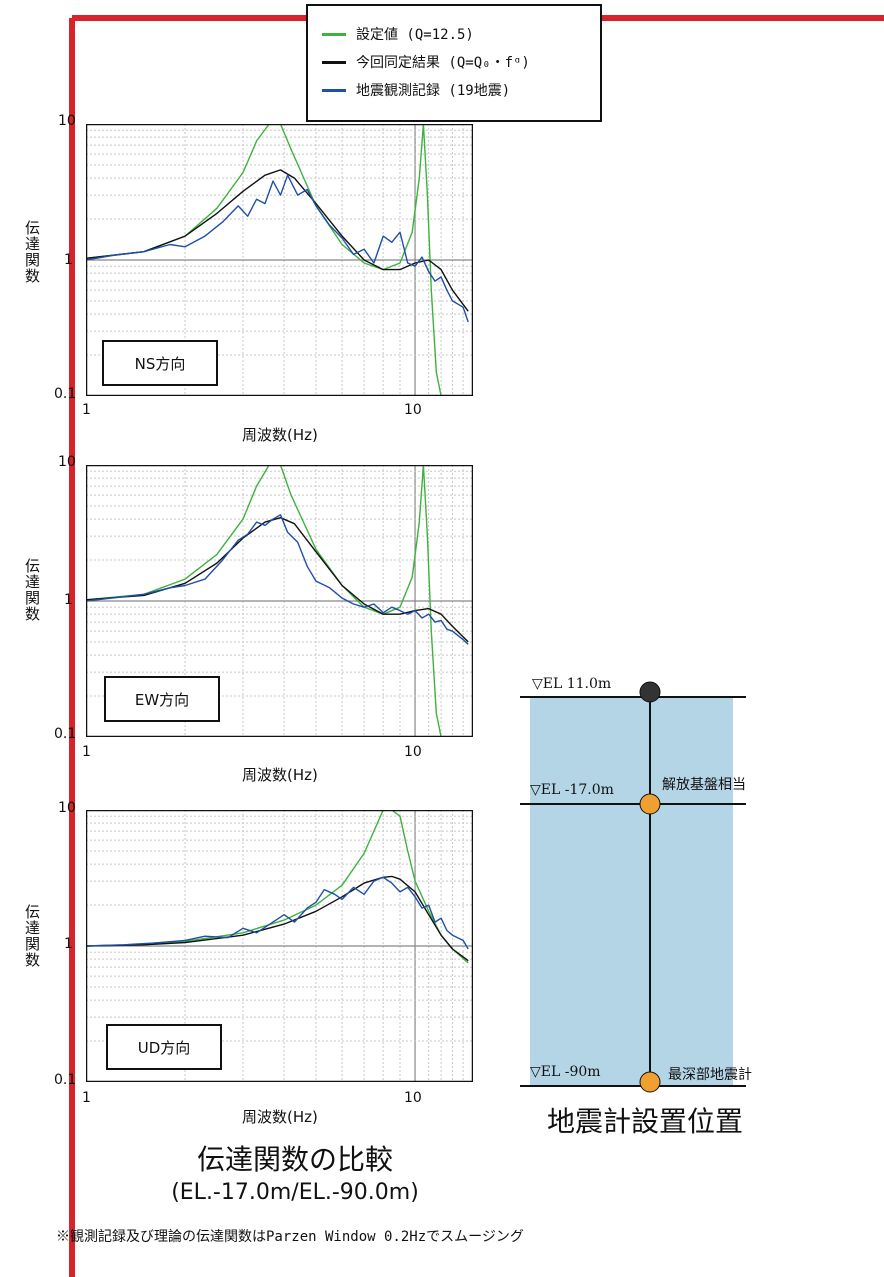 The image size is (884, 1277). I want to click on chart-ew-series-observed, so click(277, 579).